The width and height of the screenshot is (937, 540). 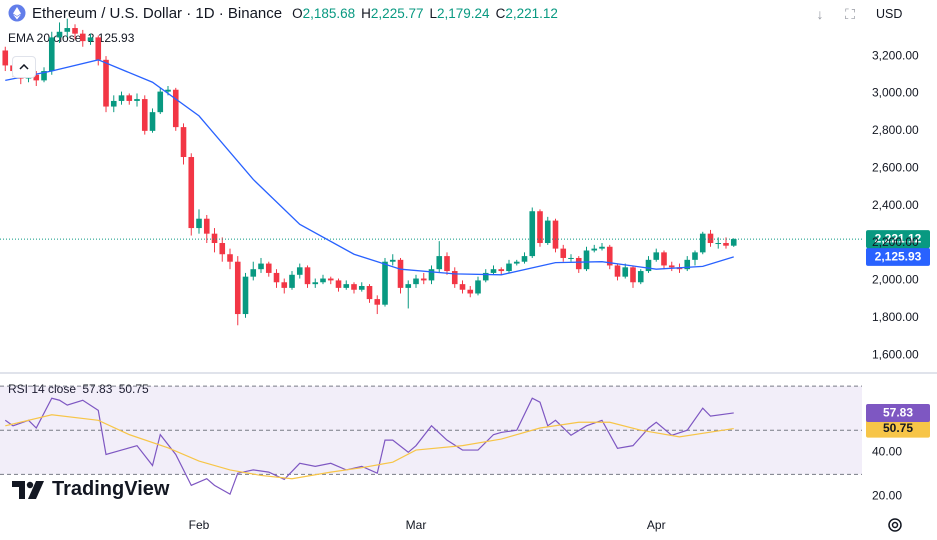 I want to click on symbol-icon, so click(x=17, y=13).